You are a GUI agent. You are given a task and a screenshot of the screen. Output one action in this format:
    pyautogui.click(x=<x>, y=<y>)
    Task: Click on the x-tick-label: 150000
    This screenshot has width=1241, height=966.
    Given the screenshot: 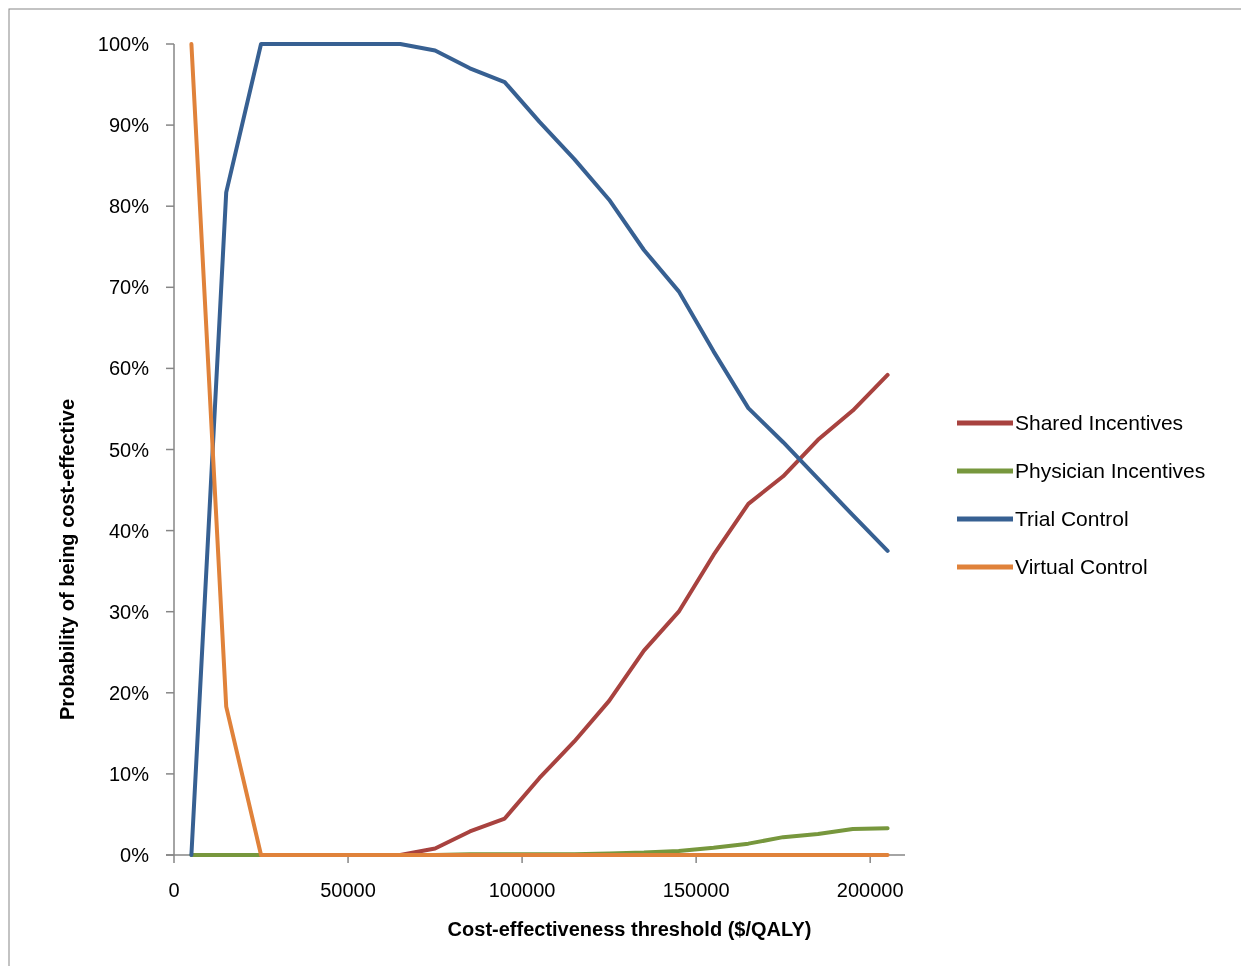 What is the action you would take?
    pyautogui.click(x=696, y=890)
    